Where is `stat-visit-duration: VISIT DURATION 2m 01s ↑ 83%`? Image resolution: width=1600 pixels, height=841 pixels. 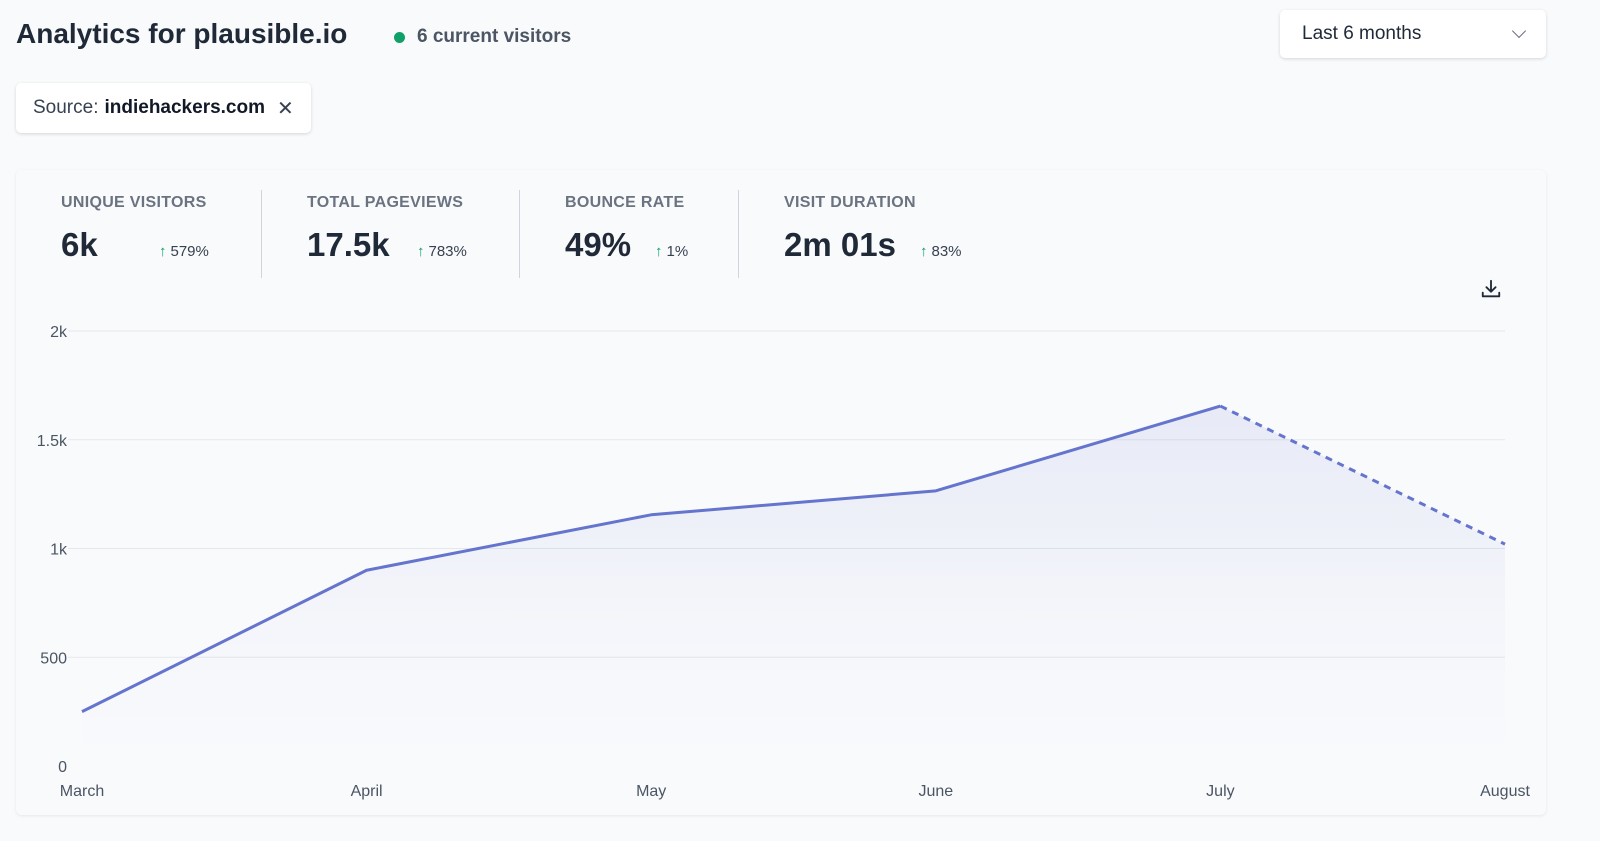 stat-visit-duration: VISIT DURATION 2m 01s ↑ 83% is located at coordinates (873, 229).